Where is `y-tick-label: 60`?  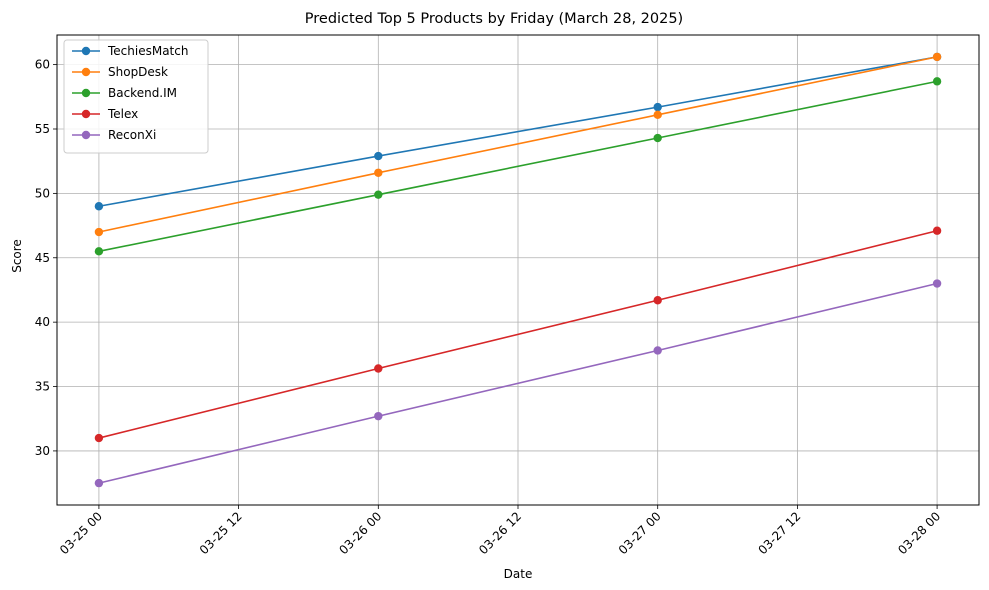
y-tick-label: 60 is located at coordinates (42, 65).